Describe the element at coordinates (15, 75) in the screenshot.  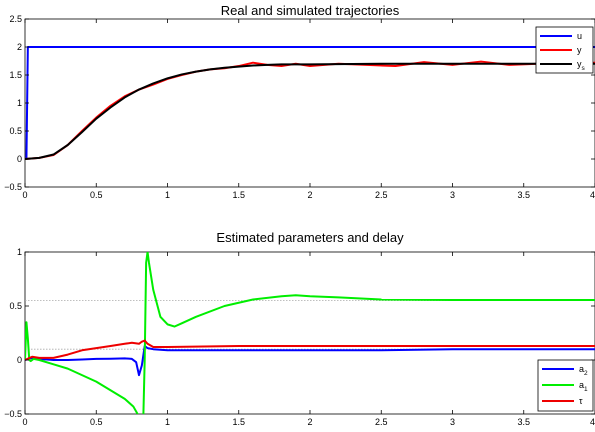
I see `y-tick-label: 1.5` at that location.